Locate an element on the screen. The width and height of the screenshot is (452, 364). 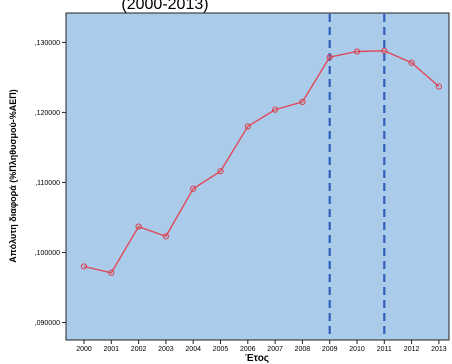
x-tick-label: 2009 is located at coordinates (330, 349).